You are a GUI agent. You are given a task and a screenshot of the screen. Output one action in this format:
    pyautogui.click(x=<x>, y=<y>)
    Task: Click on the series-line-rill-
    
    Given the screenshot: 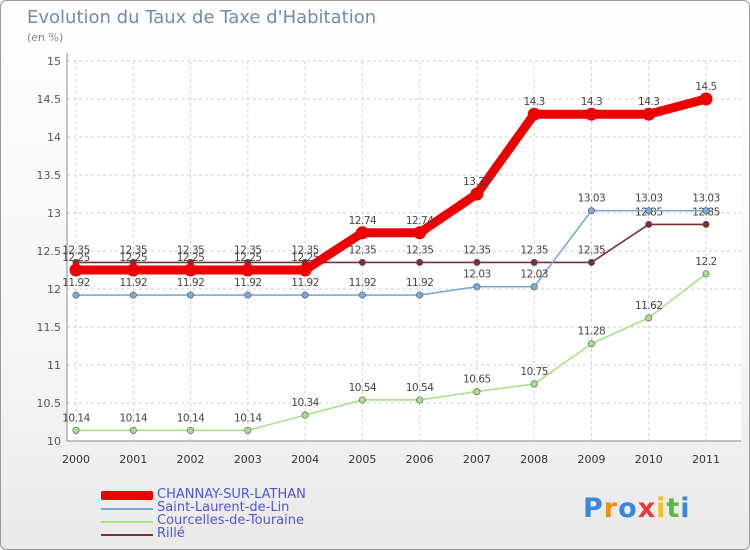 What is the action you would take?
    pyautogui.click(x=391, y=243)
    